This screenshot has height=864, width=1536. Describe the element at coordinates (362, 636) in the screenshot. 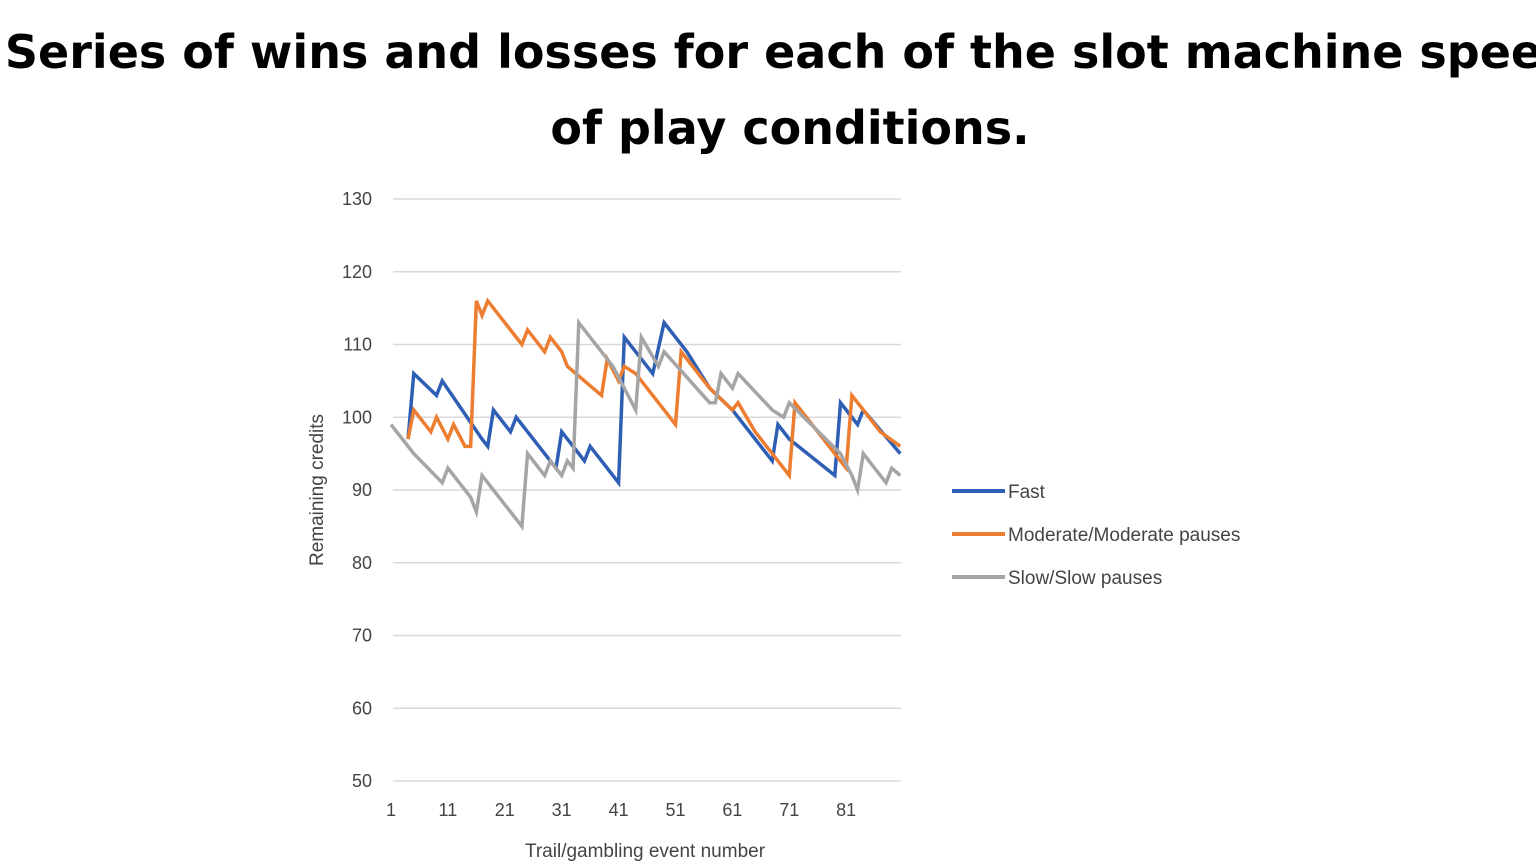

I see `y-tick-label: 70` at that location.